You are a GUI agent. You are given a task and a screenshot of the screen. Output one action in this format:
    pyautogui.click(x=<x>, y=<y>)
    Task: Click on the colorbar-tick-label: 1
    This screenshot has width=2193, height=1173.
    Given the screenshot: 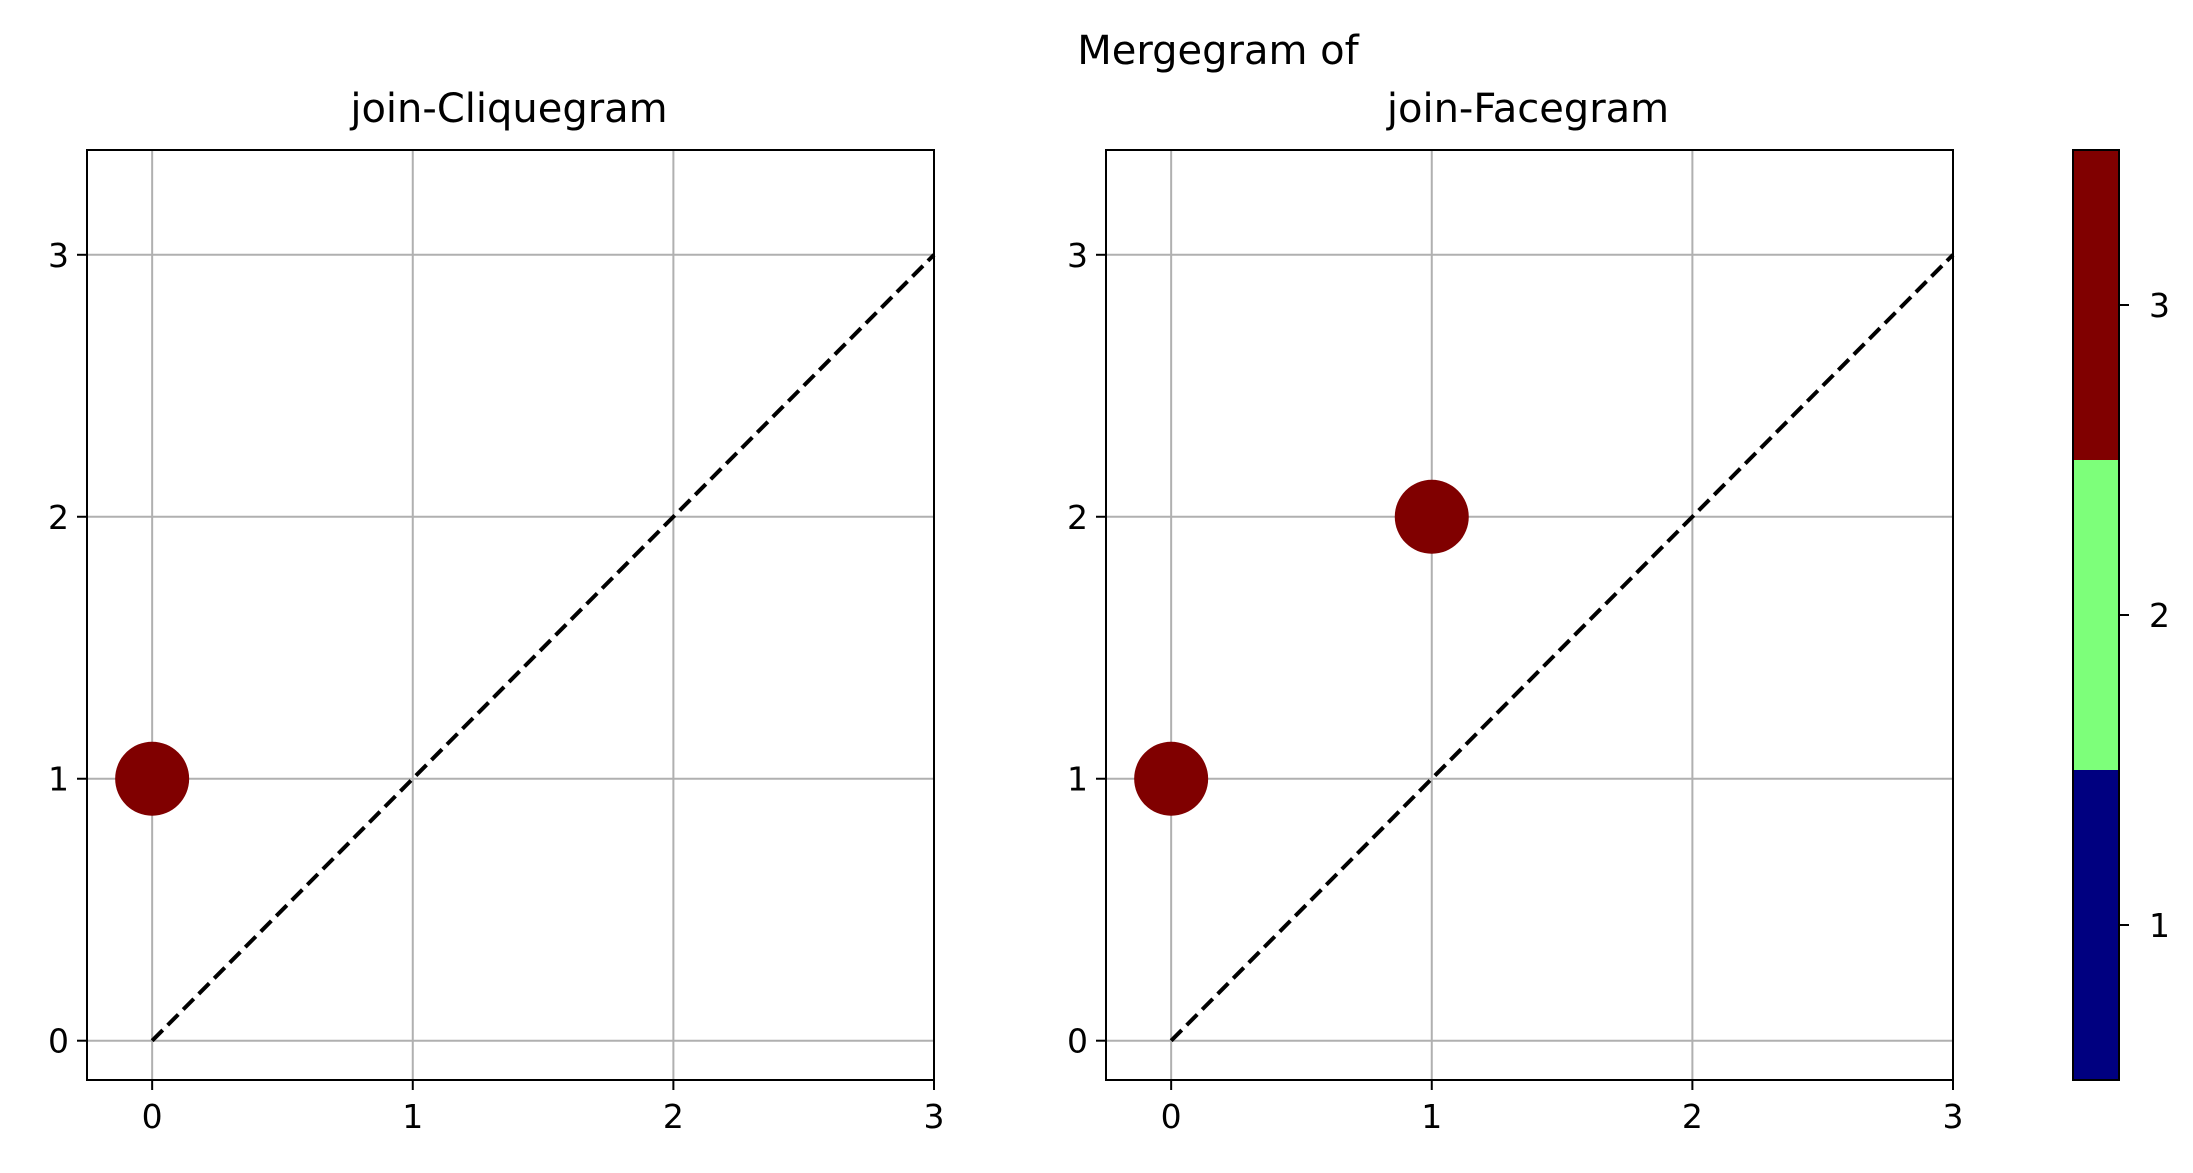 What is the action you would take?
    pyautogui.click(x=2159, y=925)
    